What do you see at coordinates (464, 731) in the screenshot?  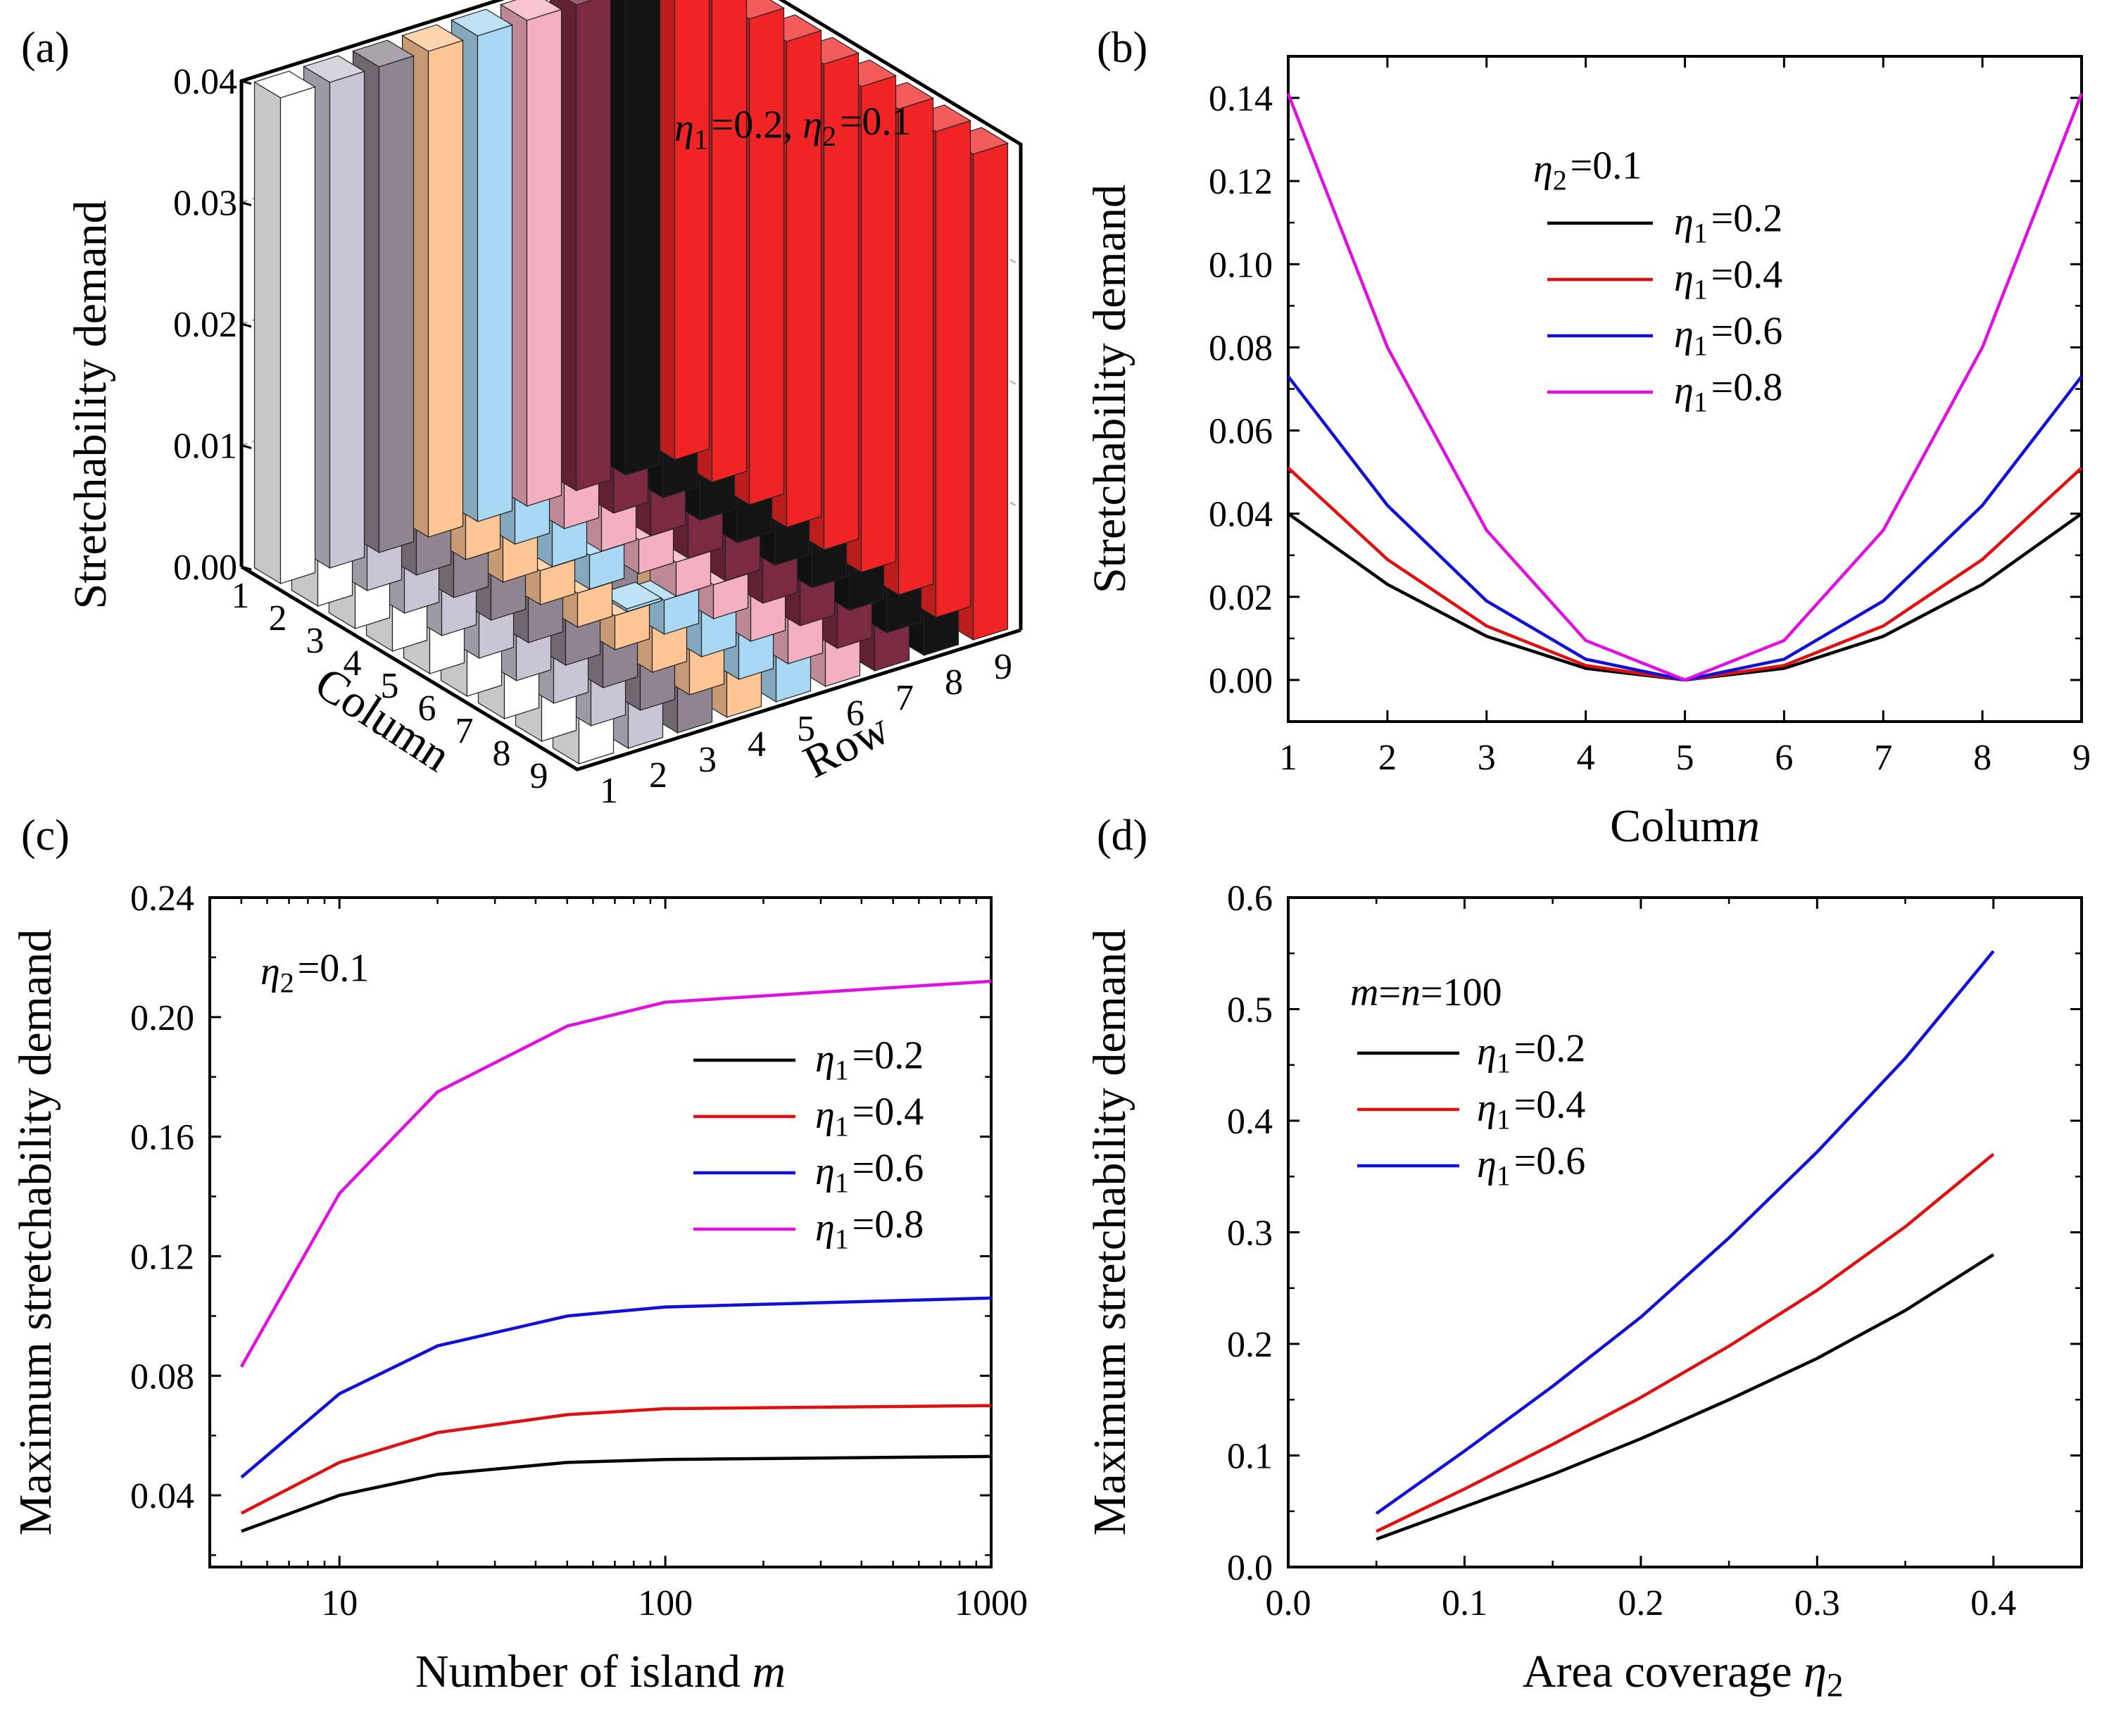 I see `column-tick-label: 7` at bounding box center [464, 731].